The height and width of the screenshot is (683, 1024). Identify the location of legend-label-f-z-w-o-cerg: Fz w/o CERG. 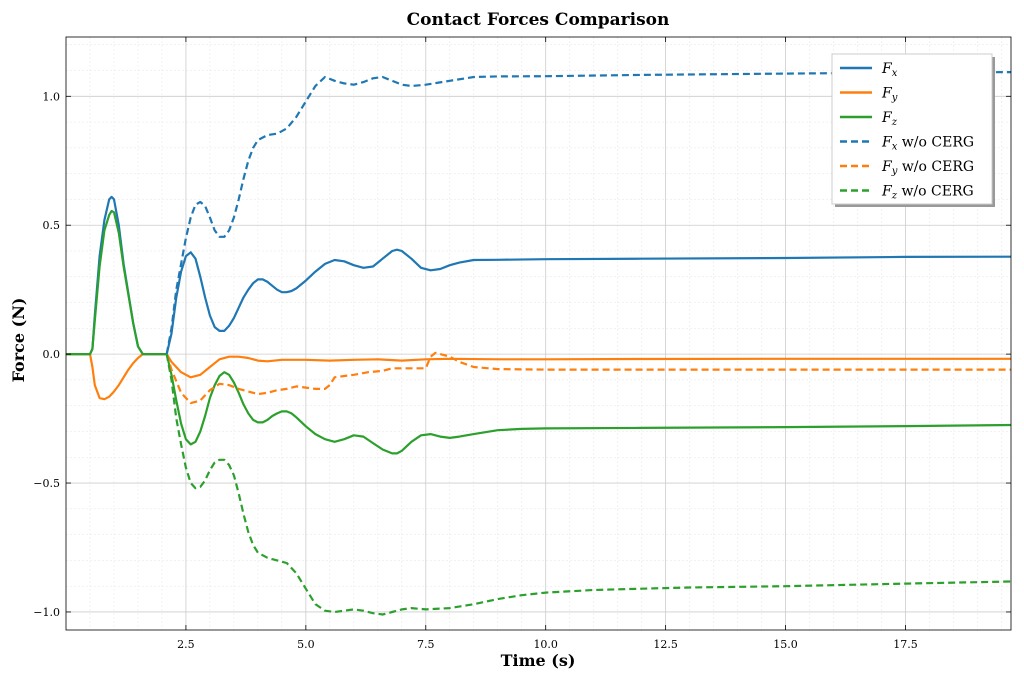
(927, 193).